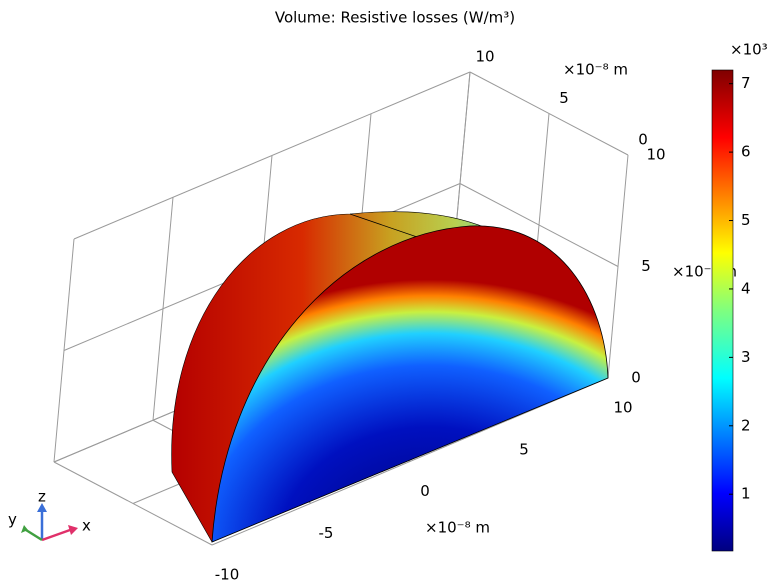 The width and height of the screenshot is (776, 587). Describe the element at coordinates (86, 526) in the screenshot. I see `triad-label: x` at that location.